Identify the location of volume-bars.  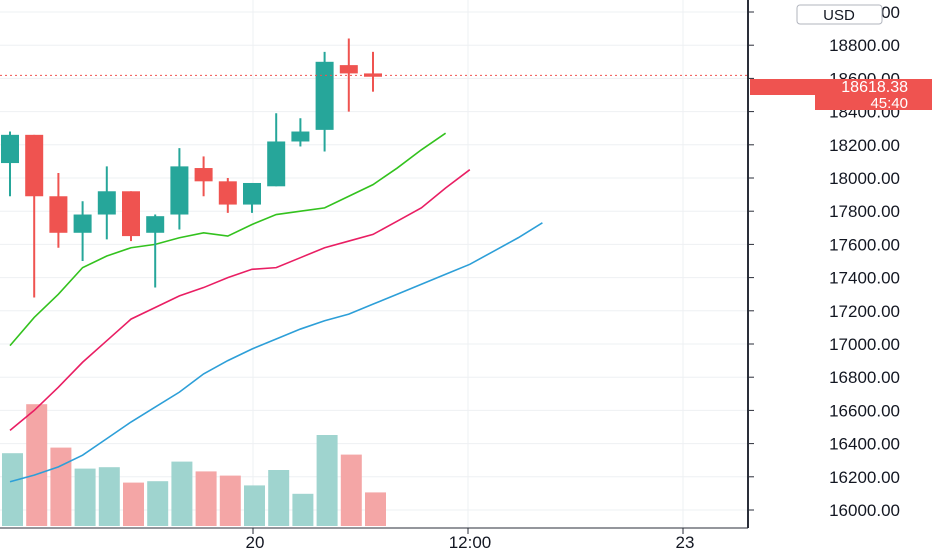
(194, 465).